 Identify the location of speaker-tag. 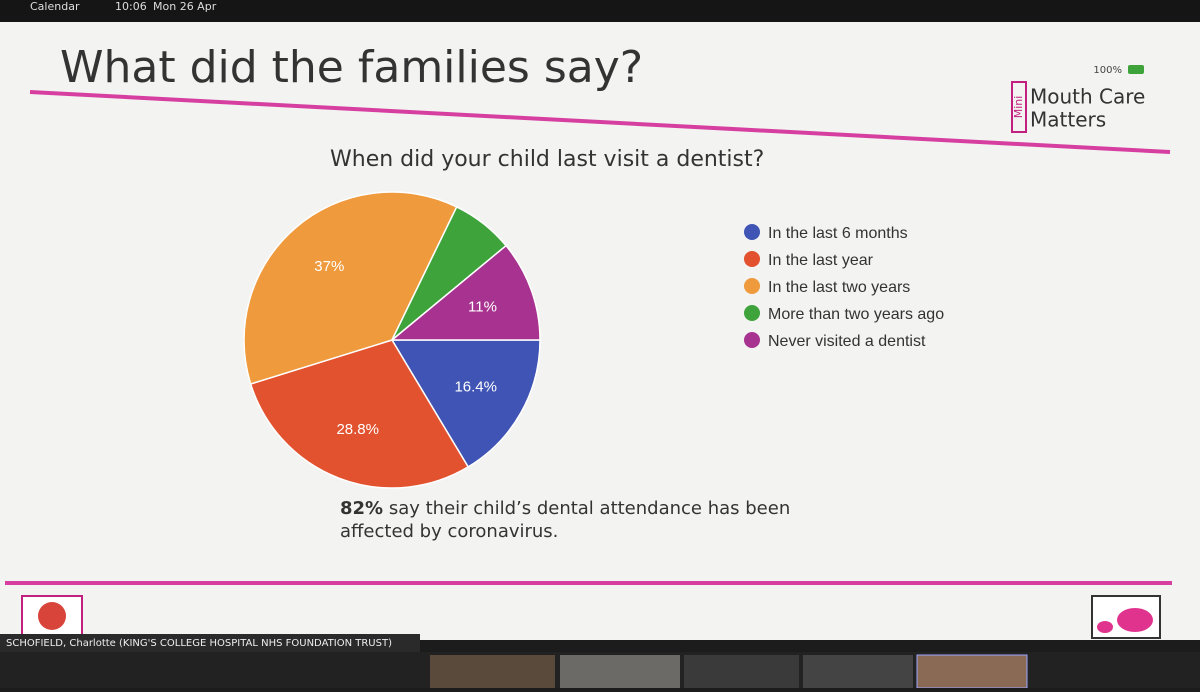
(210, 643).